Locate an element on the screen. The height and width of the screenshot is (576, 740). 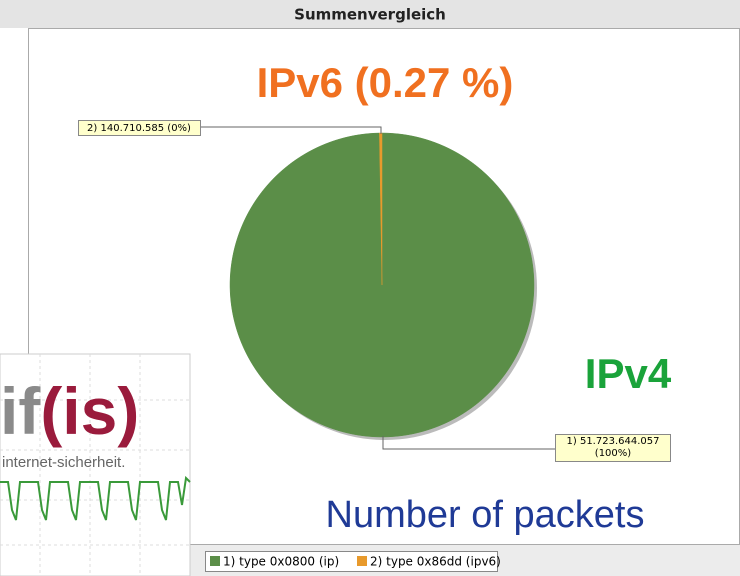
legend-box is located at coordinates (351, 561).